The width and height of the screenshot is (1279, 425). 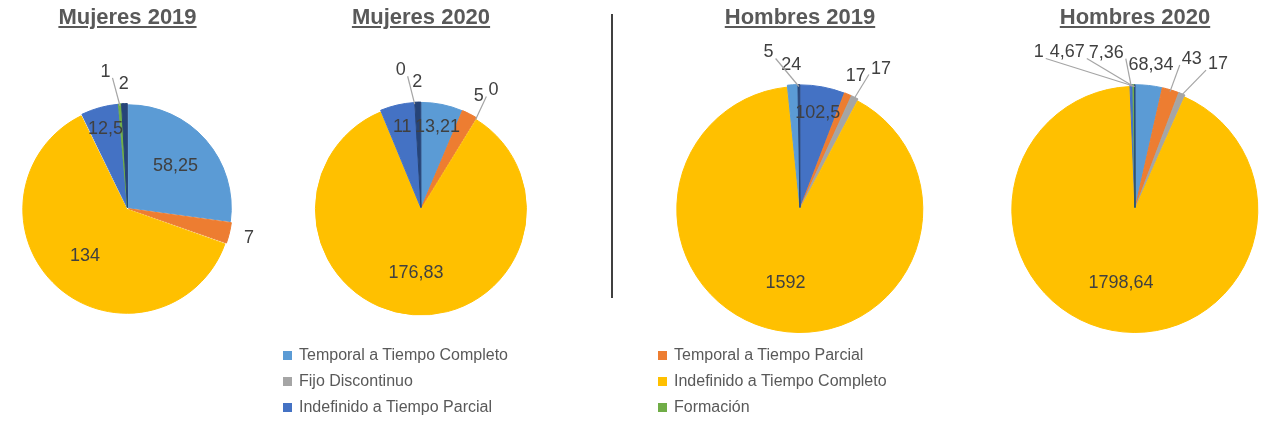 What do you see at coordinates (800, 17) in the screenshot?
I see `chart-title: Hombres 2019` at bounding box center [800, 17].